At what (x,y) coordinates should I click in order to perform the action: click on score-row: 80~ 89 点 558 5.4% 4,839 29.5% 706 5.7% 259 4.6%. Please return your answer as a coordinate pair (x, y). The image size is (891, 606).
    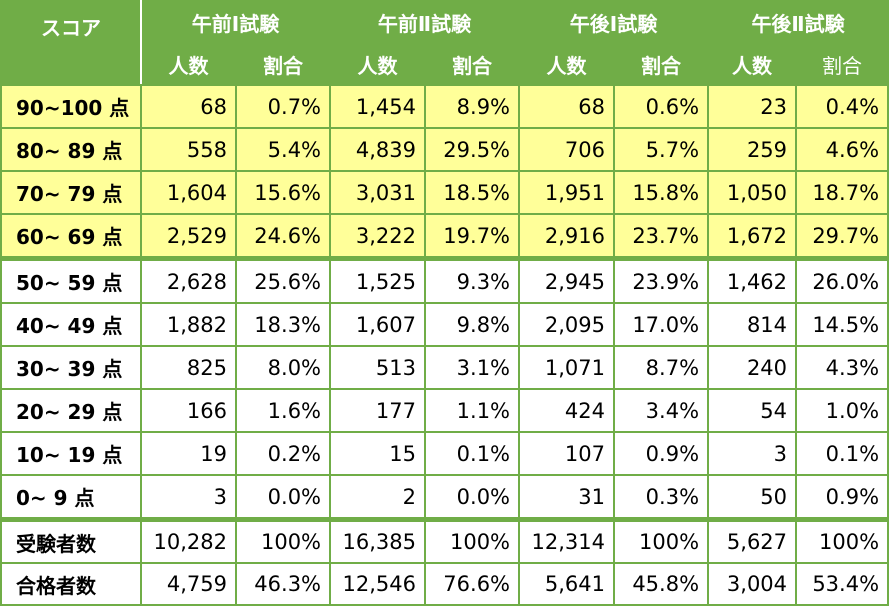
    Looking at the image, I should click on (445, 149).